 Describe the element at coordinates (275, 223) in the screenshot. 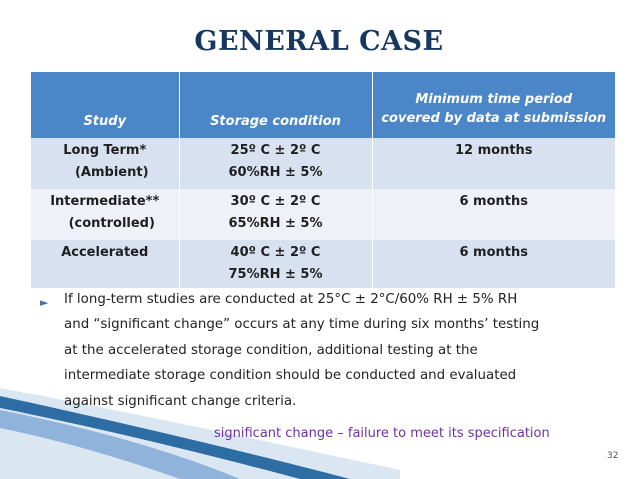

I see `humidity: 65%RH ± 5%` at that location.